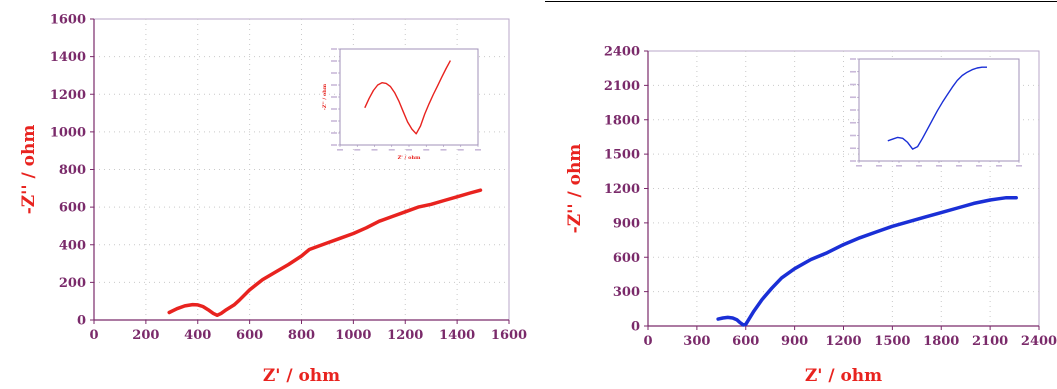 The width and height of the screenshot is (1057, 389). Describe the element at coordinates (622, 155) in the screenshot. I see `y-tick-label: 1500` at that location.